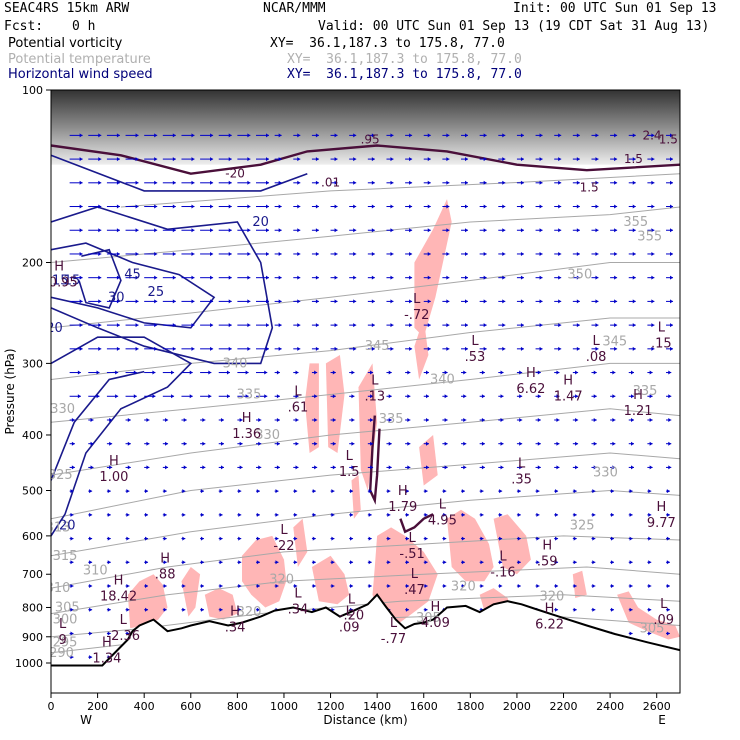 This screenshot has height=740, width=740. I want to click on wind-speed-contour, so click(100, 278).